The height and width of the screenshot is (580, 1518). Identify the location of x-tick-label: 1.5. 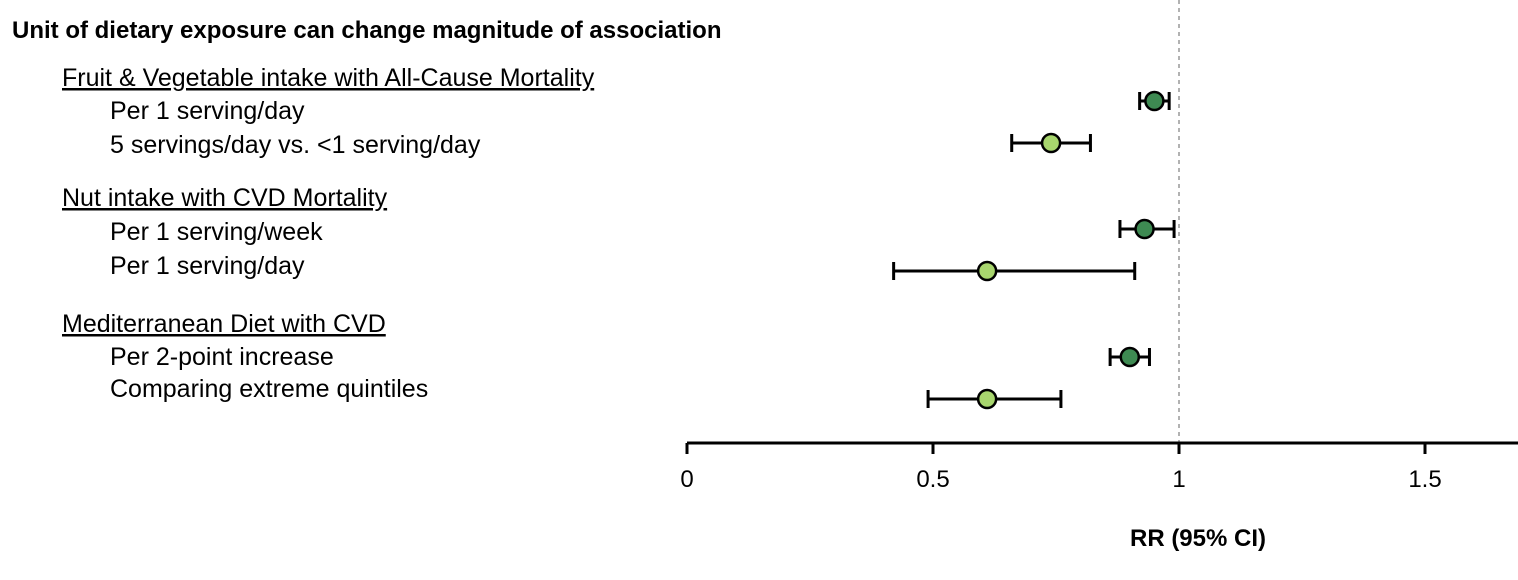
(1424, 479).